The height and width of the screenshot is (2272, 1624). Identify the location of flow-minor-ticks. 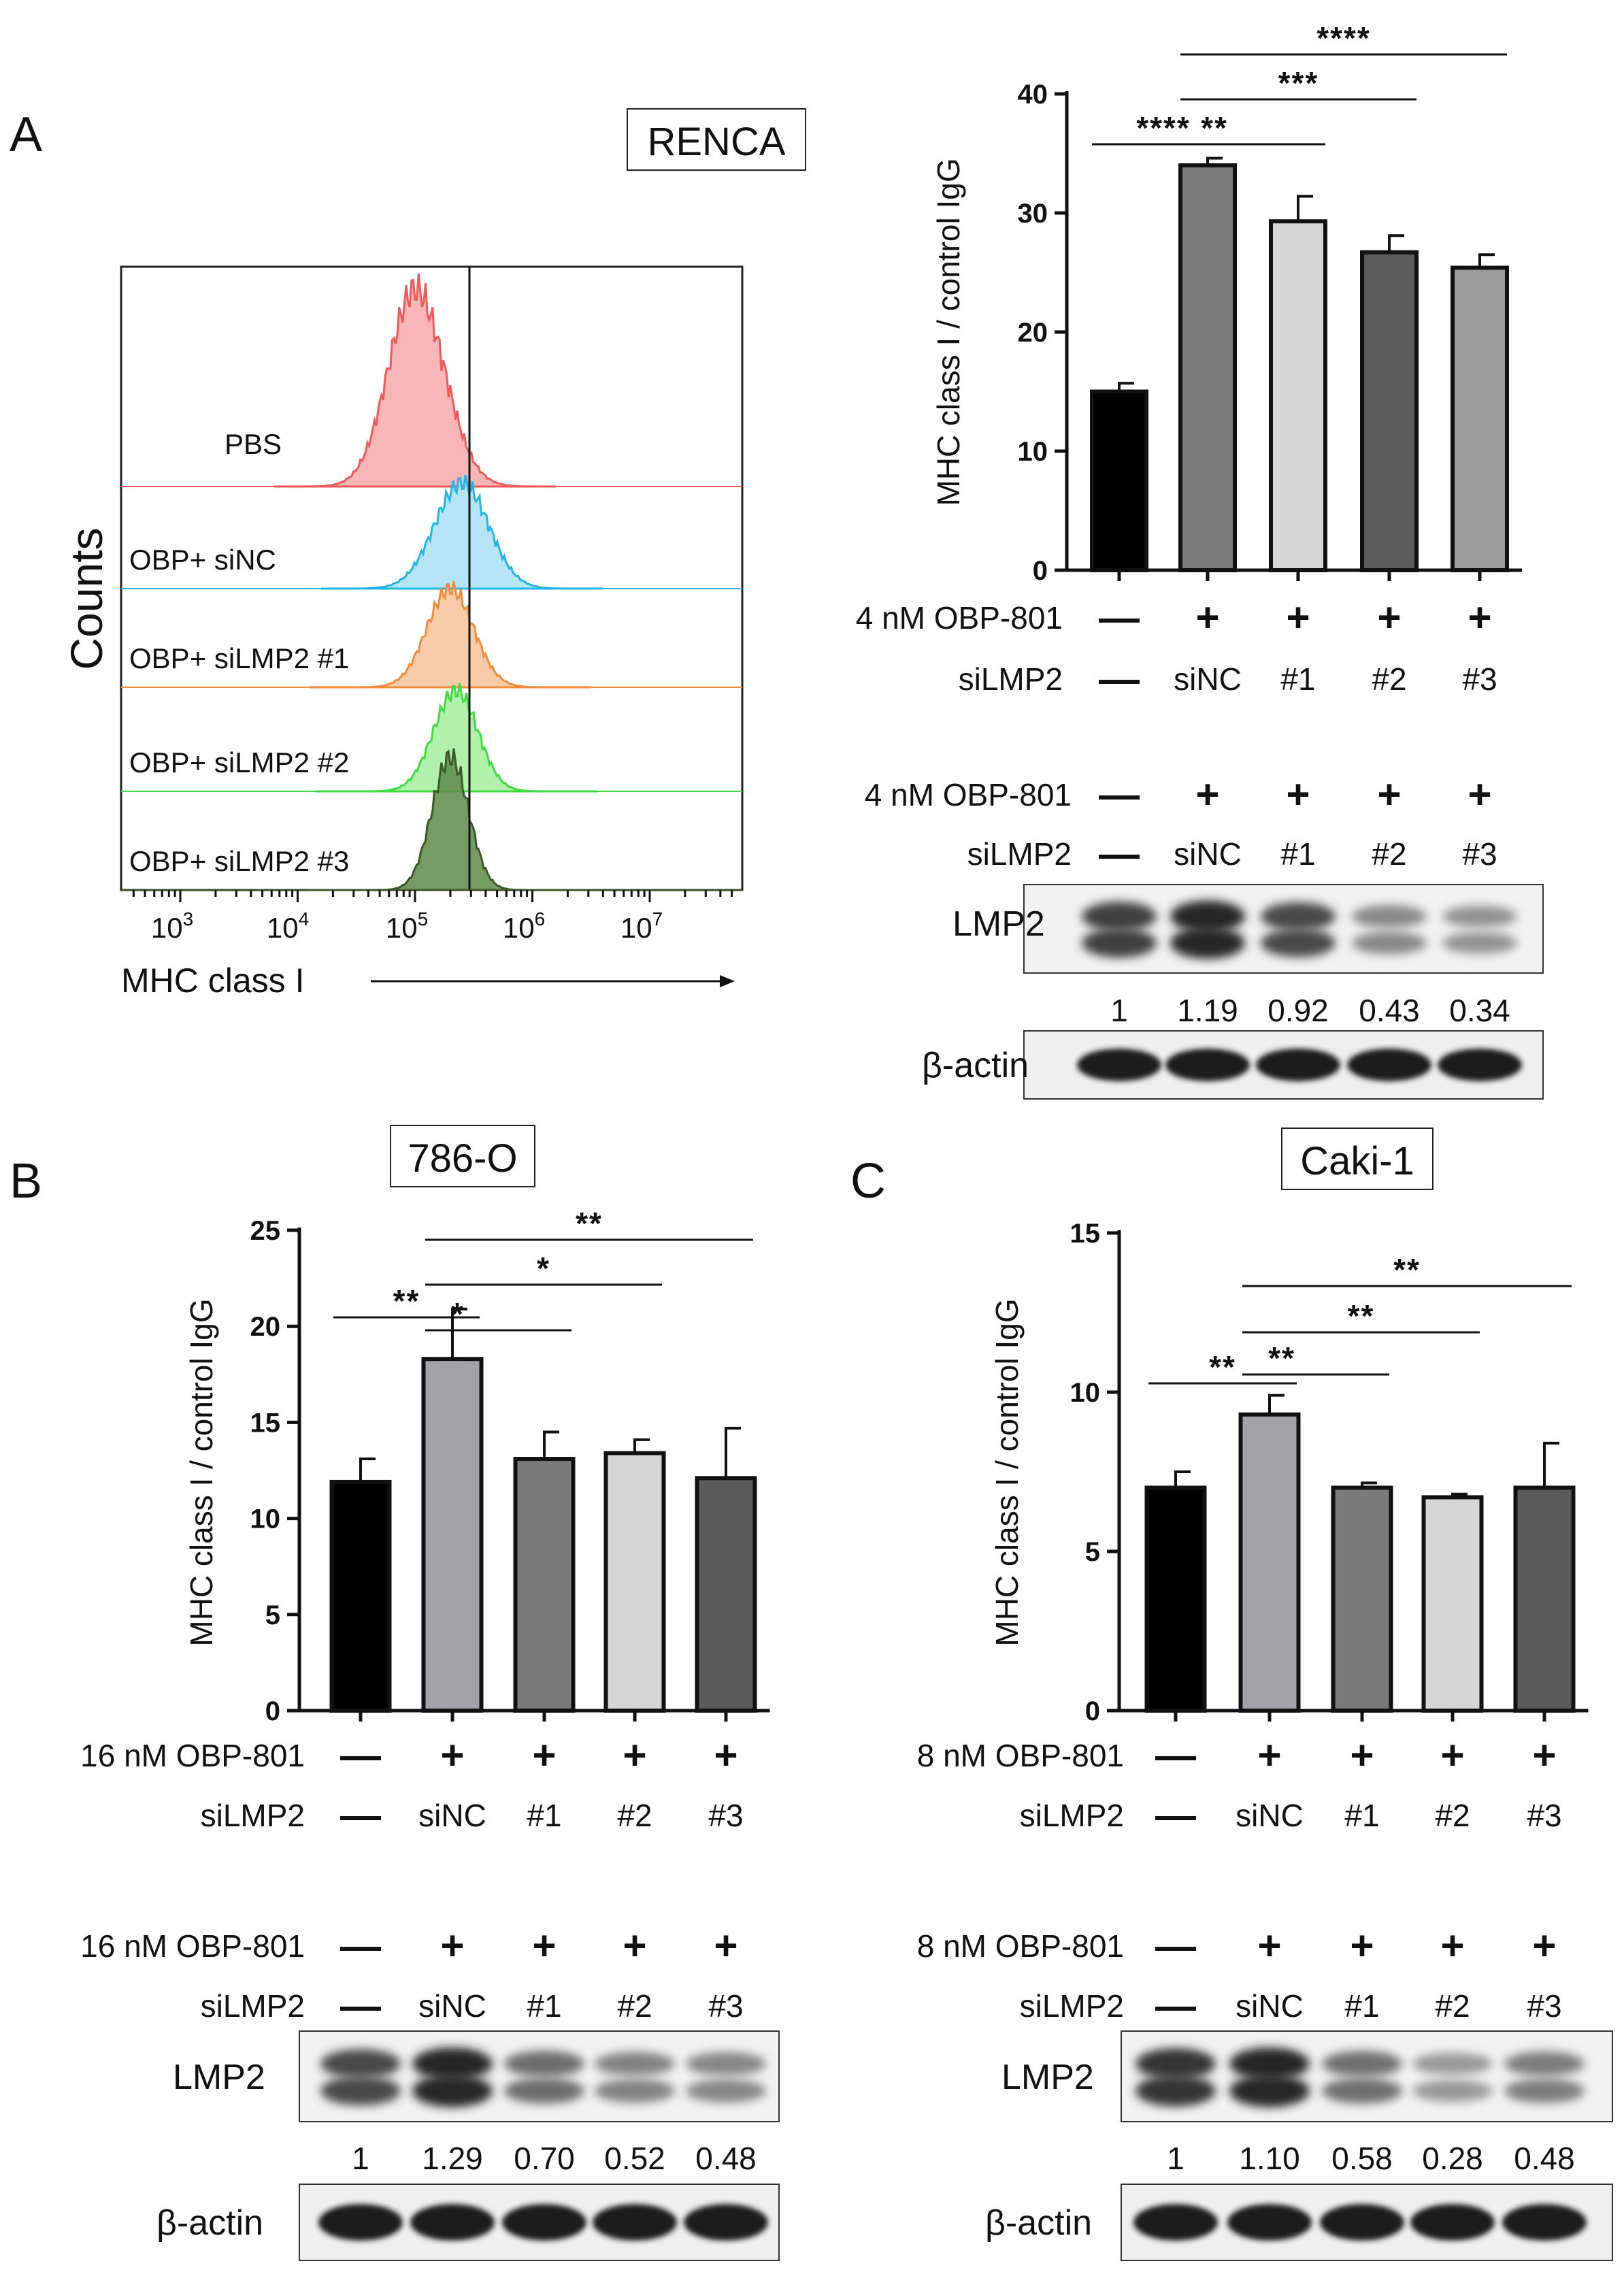
(432, 896).